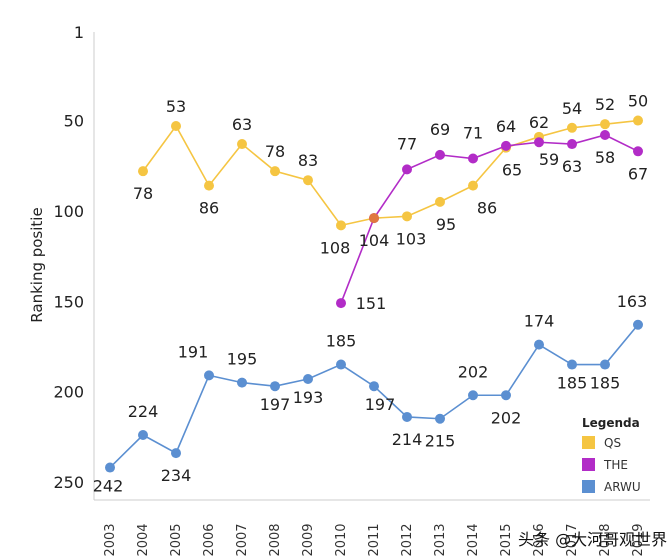  I want to click on y-tick-label: 250, so click(68, 482).